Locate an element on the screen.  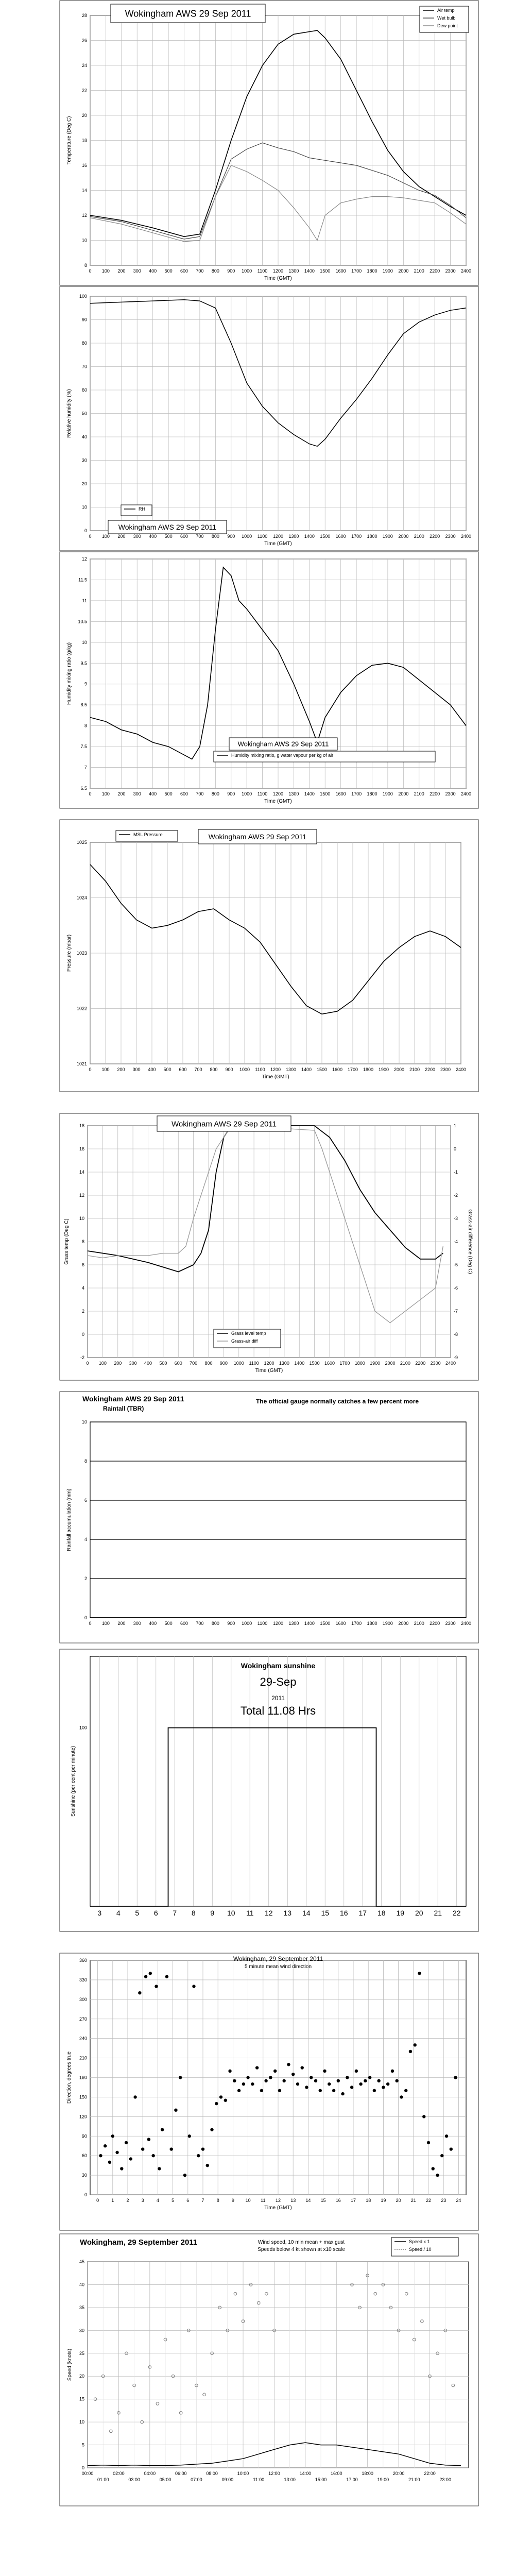
y-tick-label: 12 is located at coordinates (84, 559).